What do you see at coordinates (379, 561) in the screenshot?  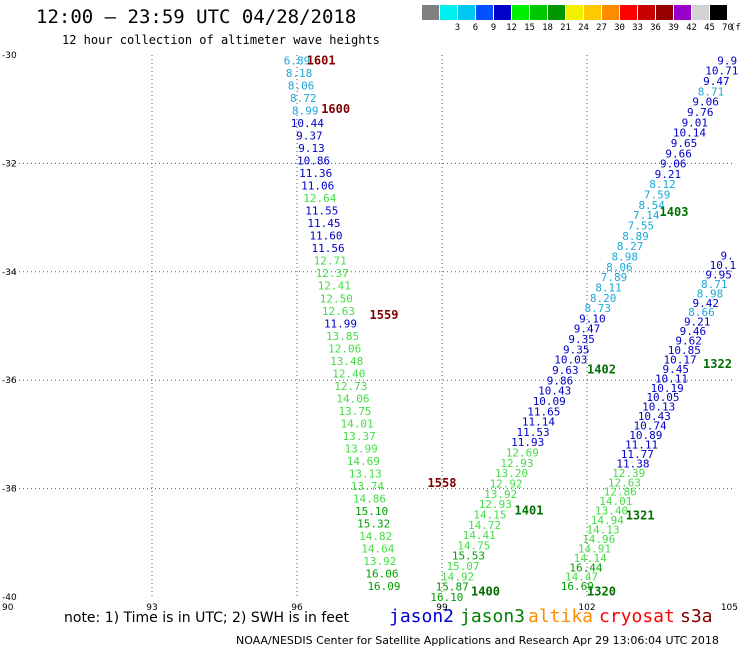 I see `wave-height-label: 13.92` at bounding box center [379, 561].